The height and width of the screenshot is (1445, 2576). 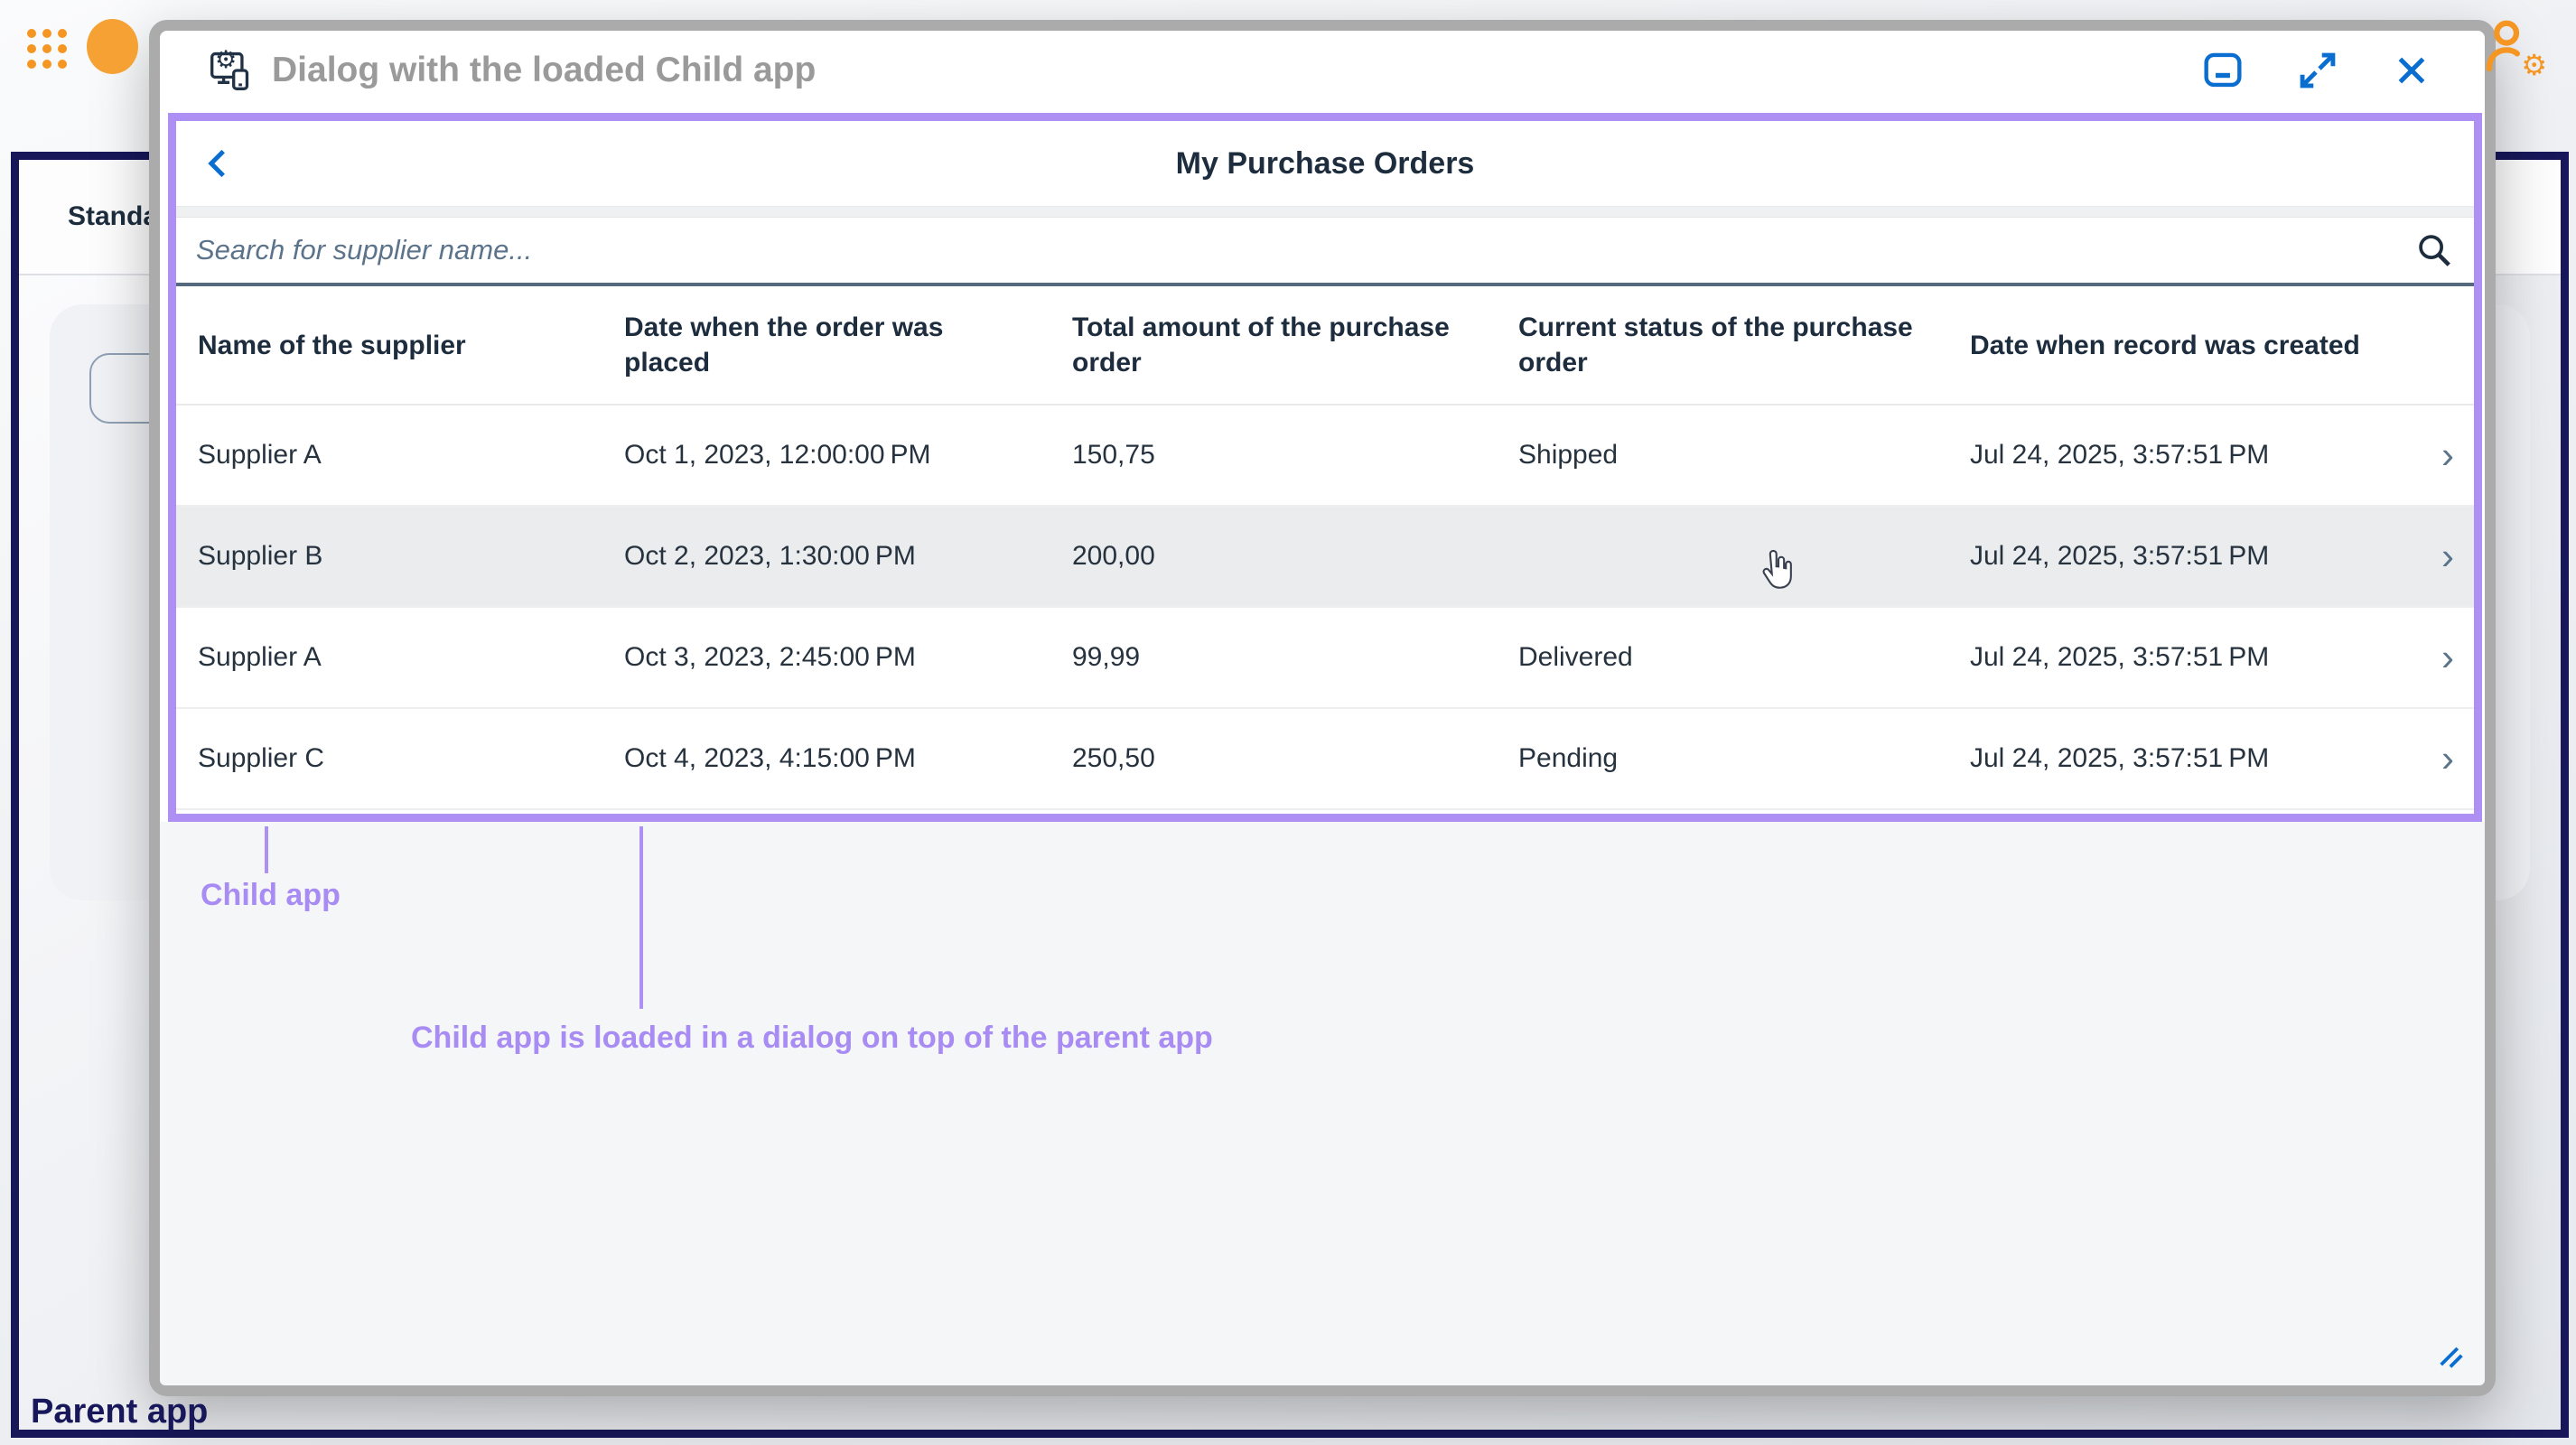 What do you see at coordinates (1775, 572) in the screenshot?
I see `hand-pointer-cursor` at bounding box center [1775, 572].